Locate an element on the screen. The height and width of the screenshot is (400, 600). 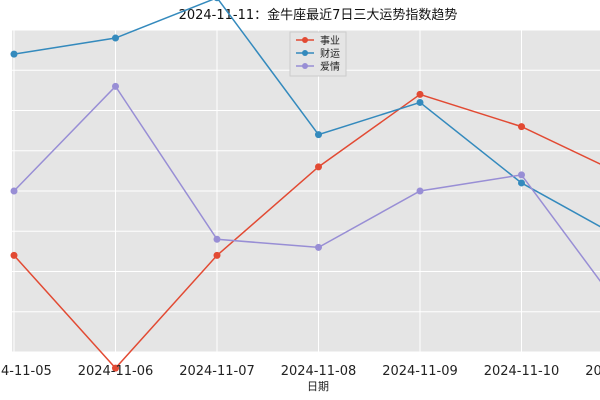
x-tick-label: 2024-11-06 is located at coordinates (116, 371).